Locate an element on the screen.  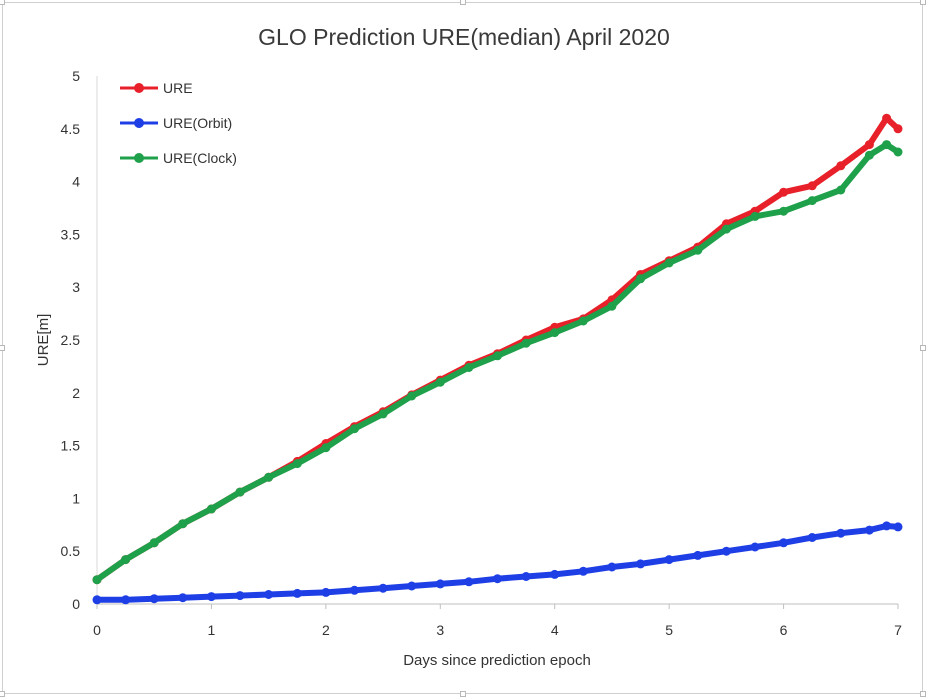
legend-item: URE(Orbit) is located at coordinates (176, 123).